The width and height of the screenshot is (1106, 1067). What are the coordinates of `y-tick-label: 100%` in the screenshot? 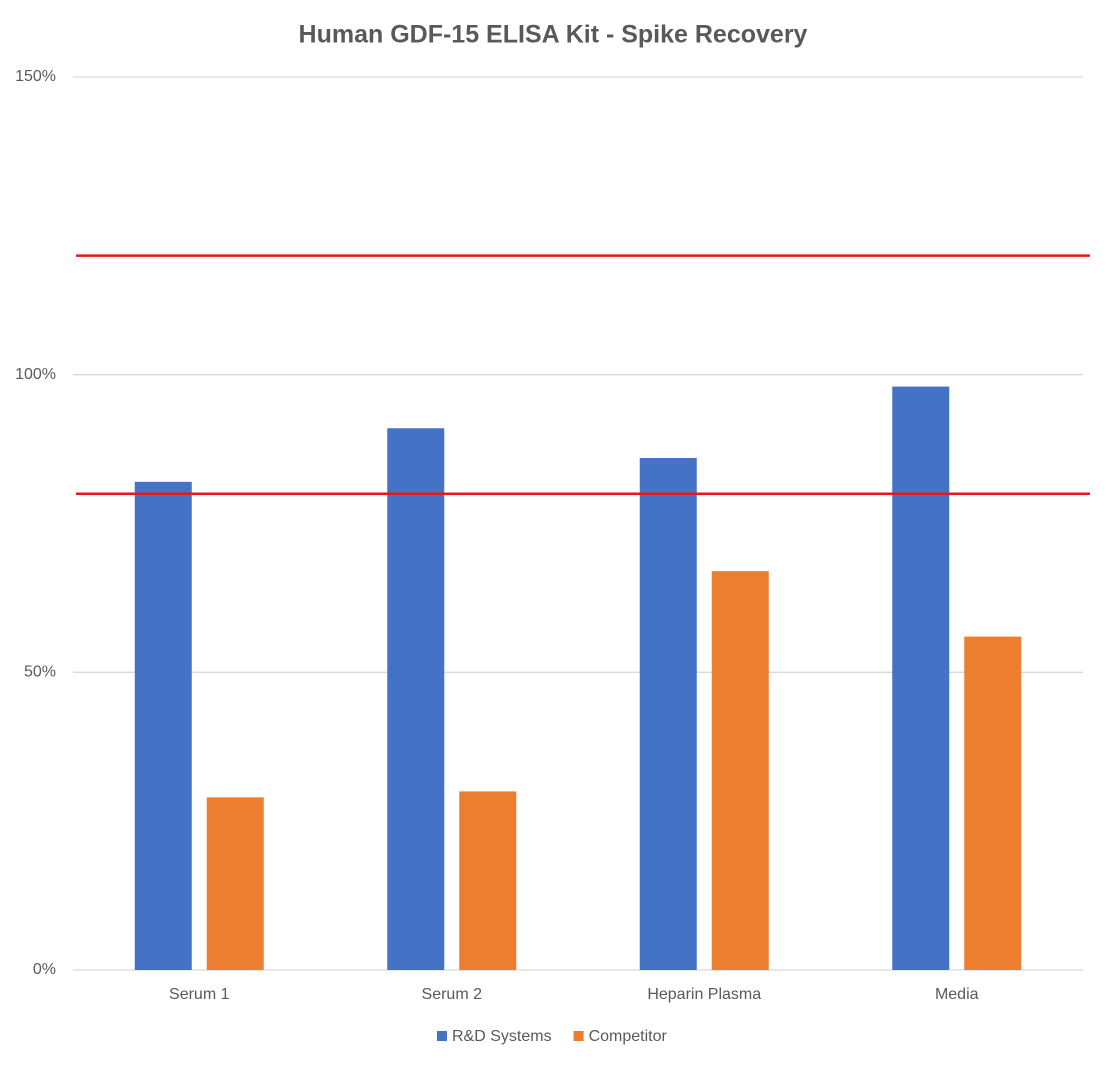 It's located at (35, 374).